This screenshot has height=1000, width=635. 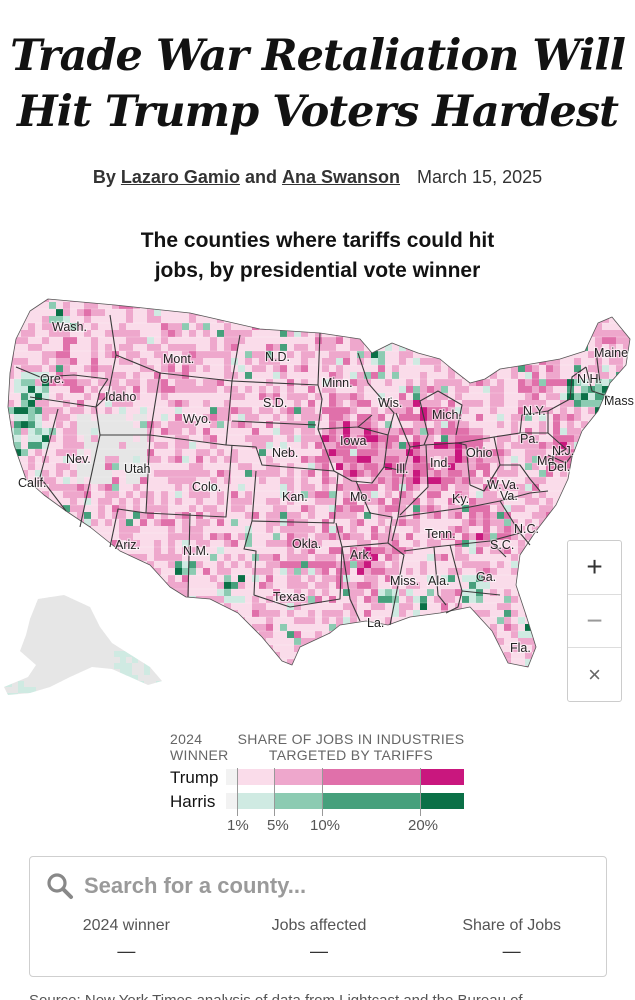 What do you see at coordinates (193, 801) in the screenshot?
I see `legend-row-harris: Harris` at bounding box center [193, 801].